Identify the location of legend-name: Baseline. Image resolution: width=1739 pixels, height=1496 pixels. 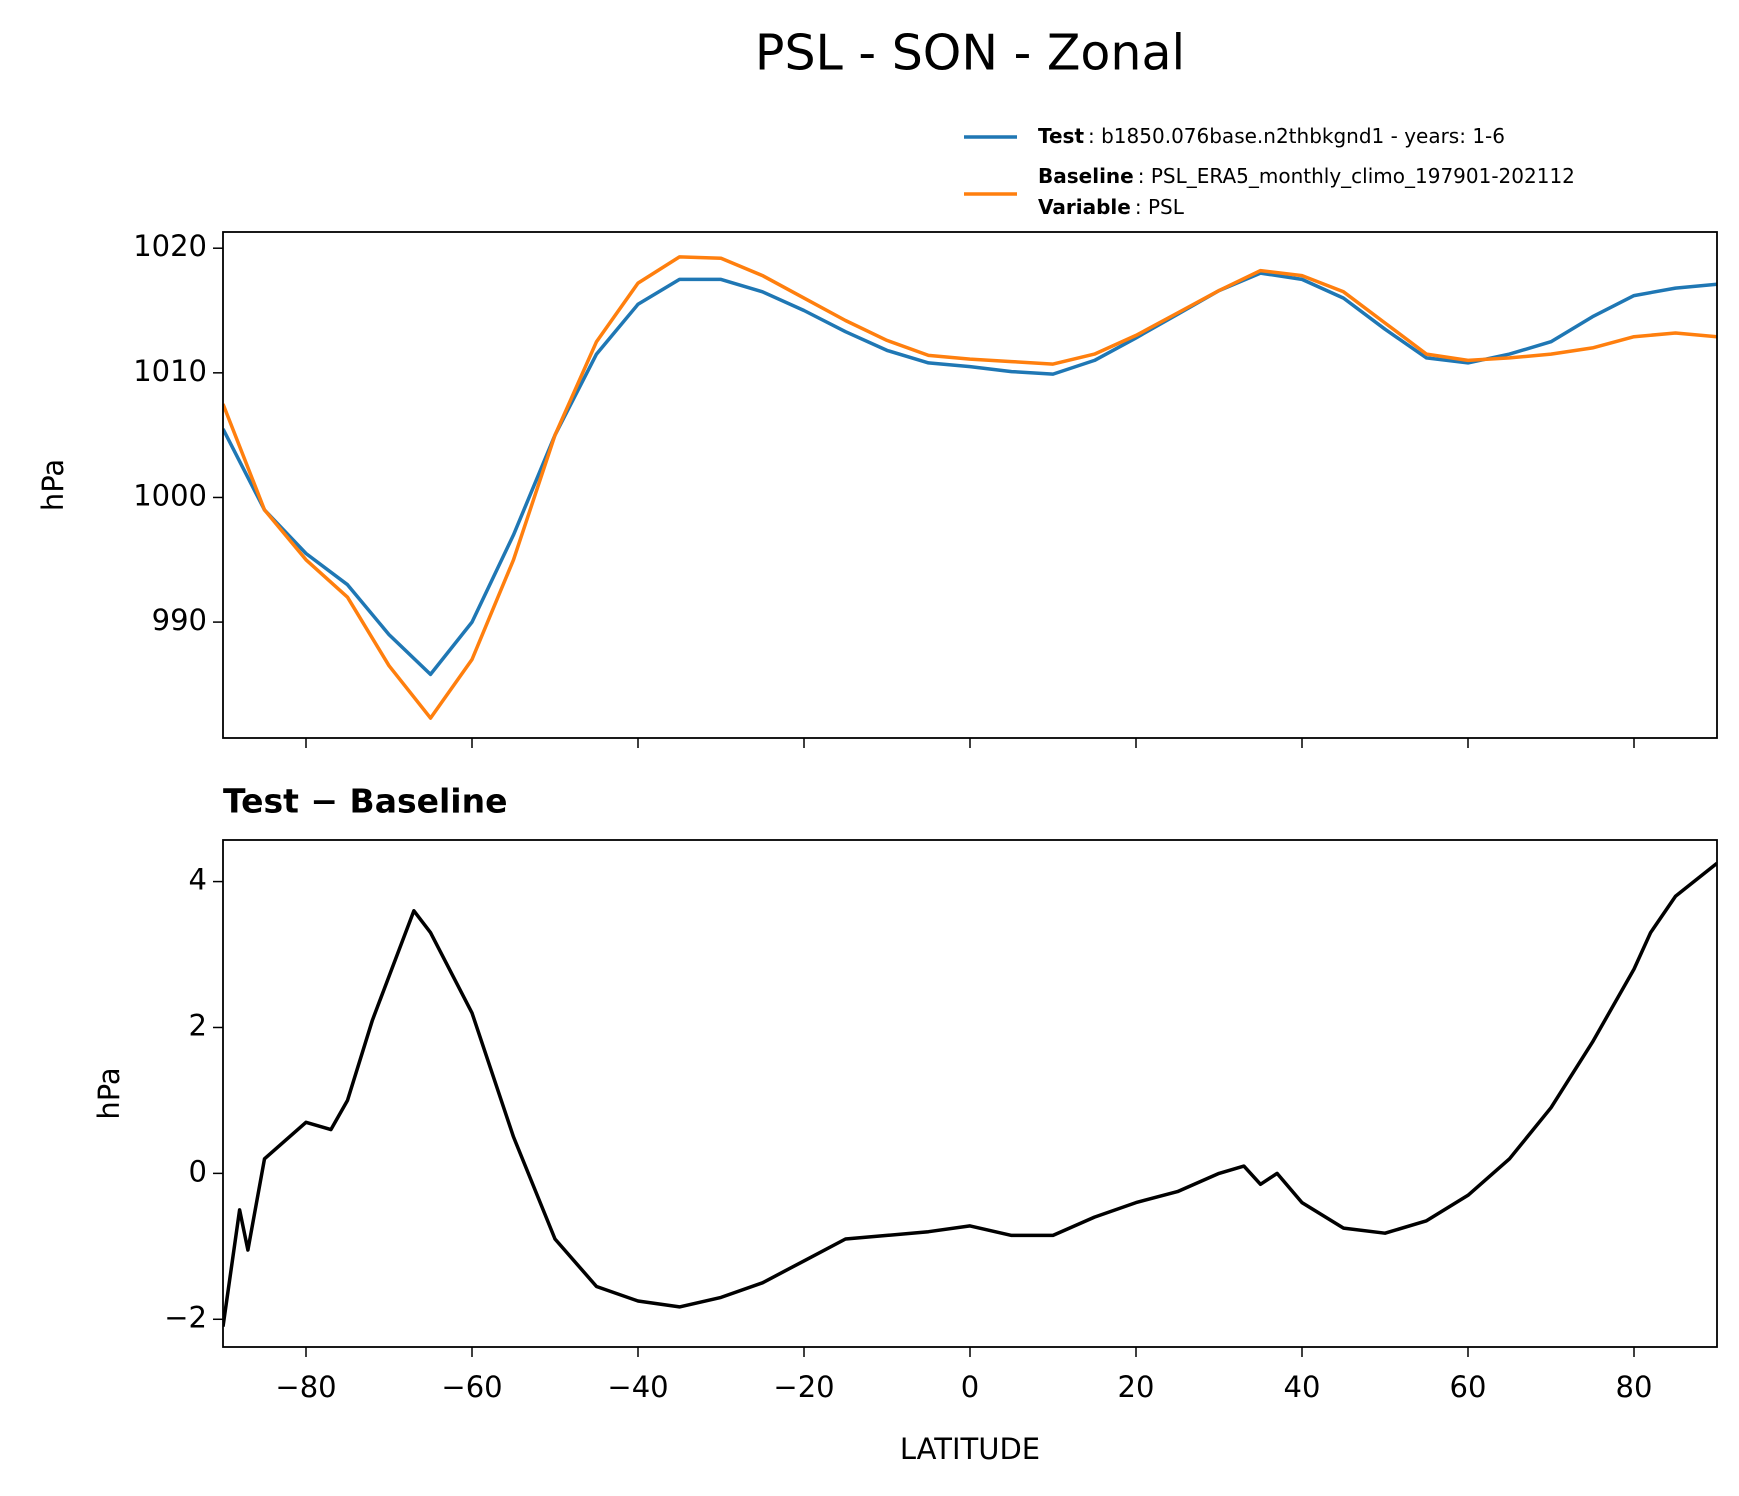
(1086, 176).